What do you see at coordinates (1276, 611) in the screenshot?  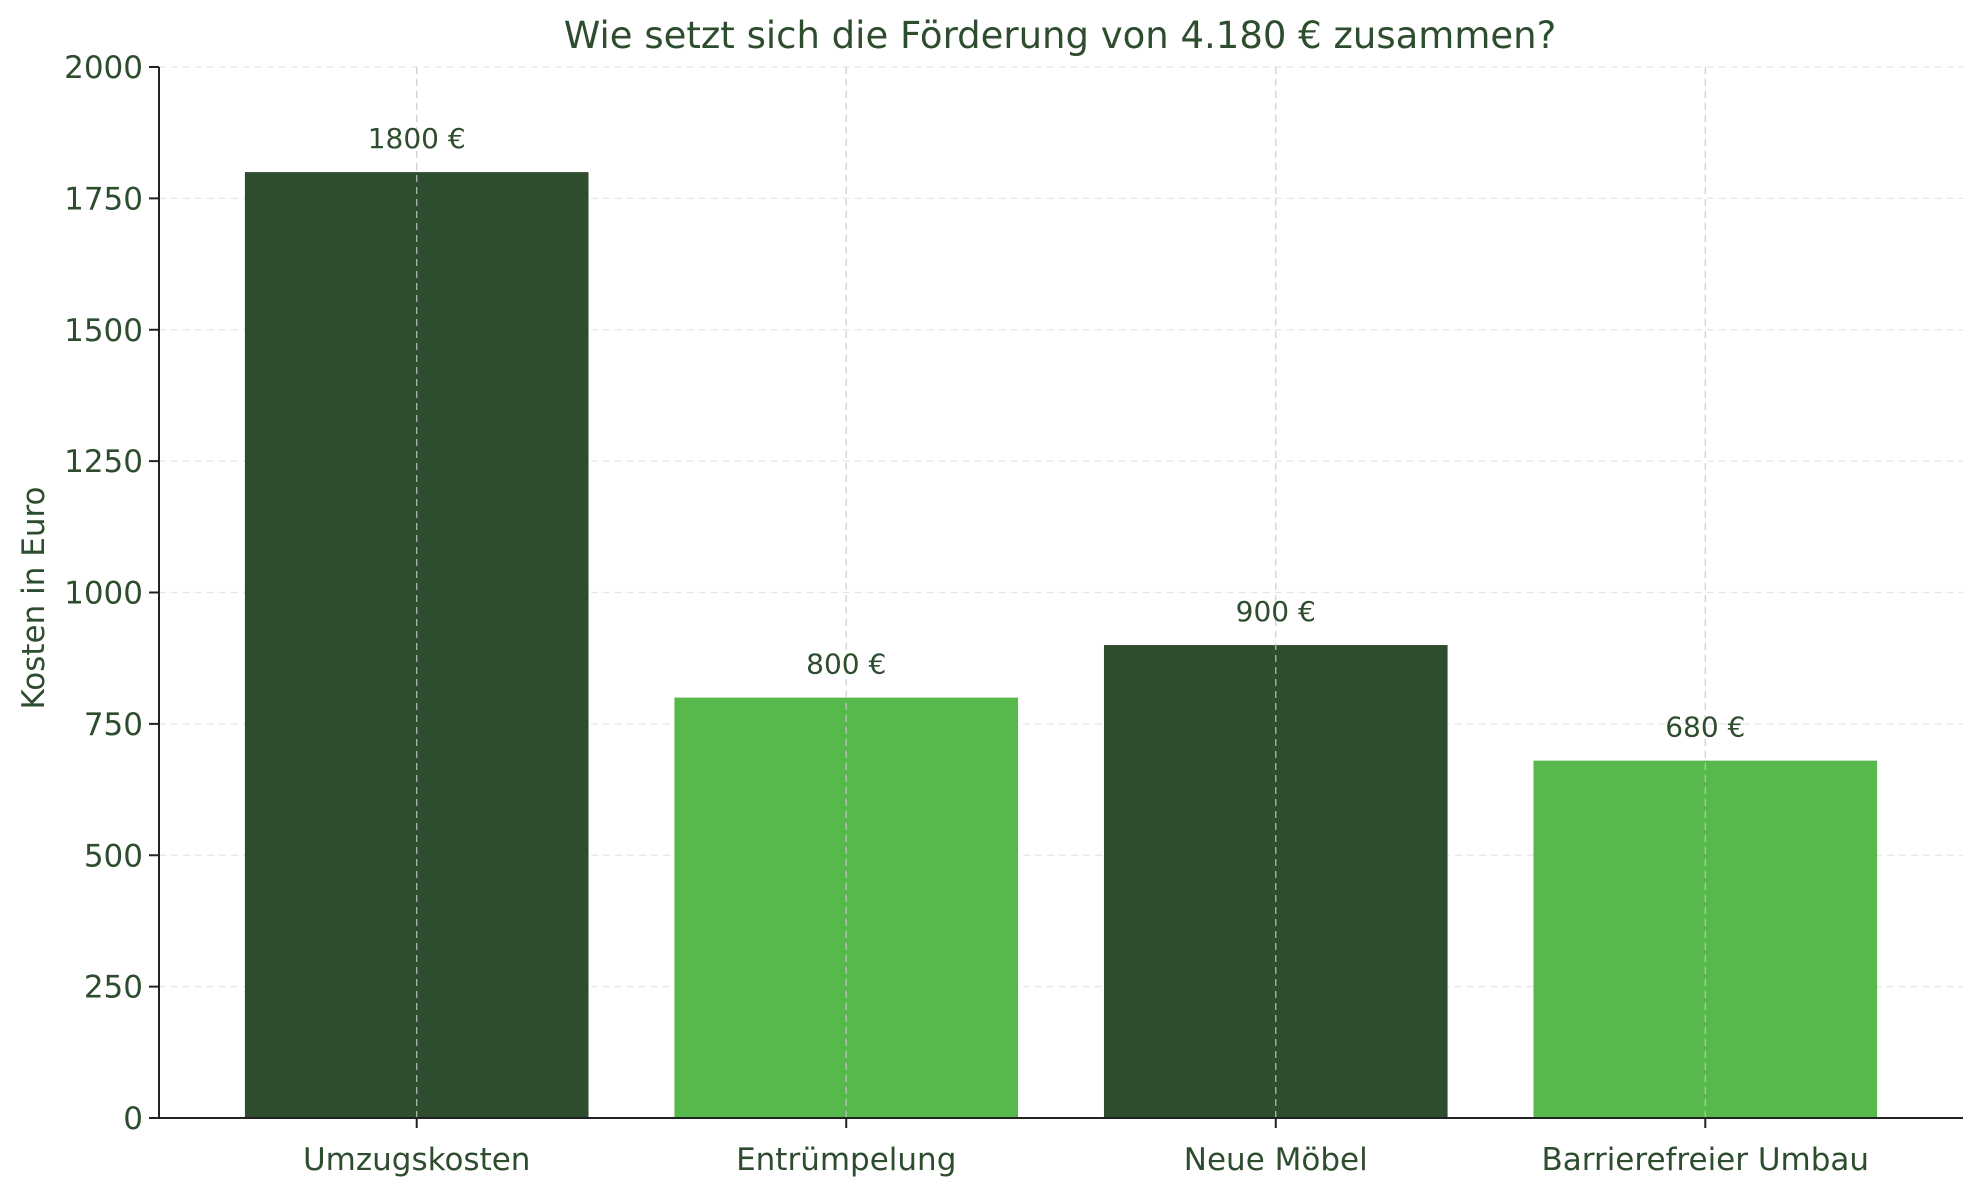 I see `bar-value-label: 900 €` at bounding box center [1276, 611].